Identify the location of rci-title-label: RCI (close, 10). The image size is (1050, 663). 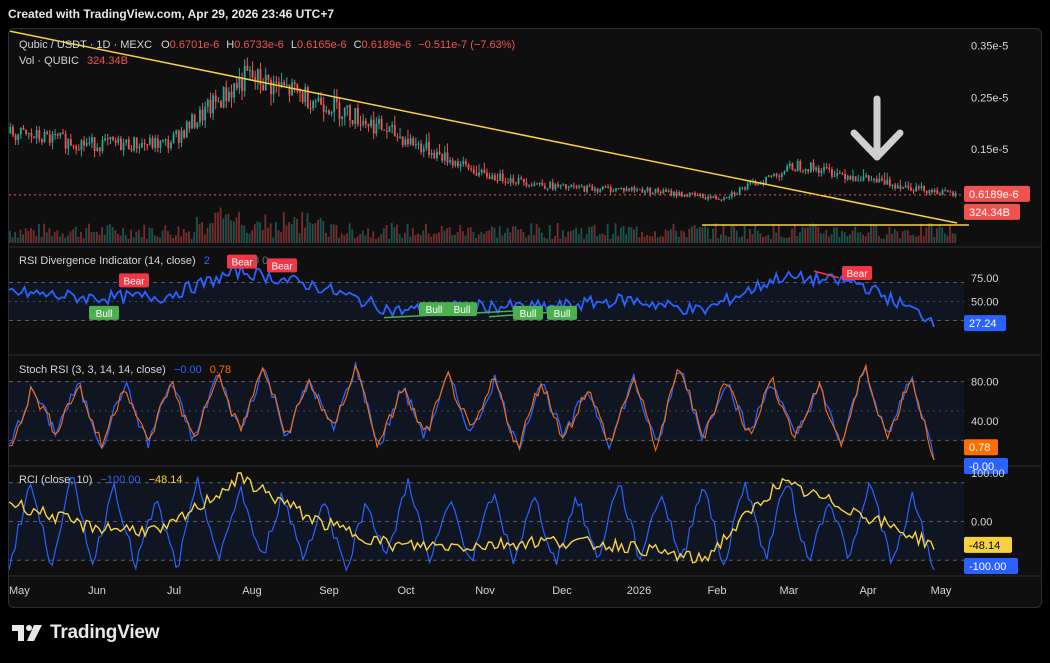
(56, 480).